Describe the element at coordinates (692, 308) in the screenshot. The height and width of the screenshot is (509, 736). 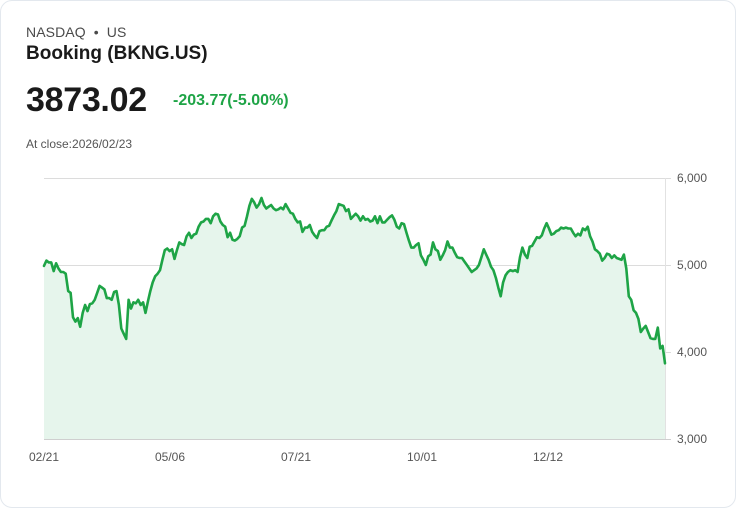
I see `y-axis: 6,000 5,000 4,000 3,000` at that location.